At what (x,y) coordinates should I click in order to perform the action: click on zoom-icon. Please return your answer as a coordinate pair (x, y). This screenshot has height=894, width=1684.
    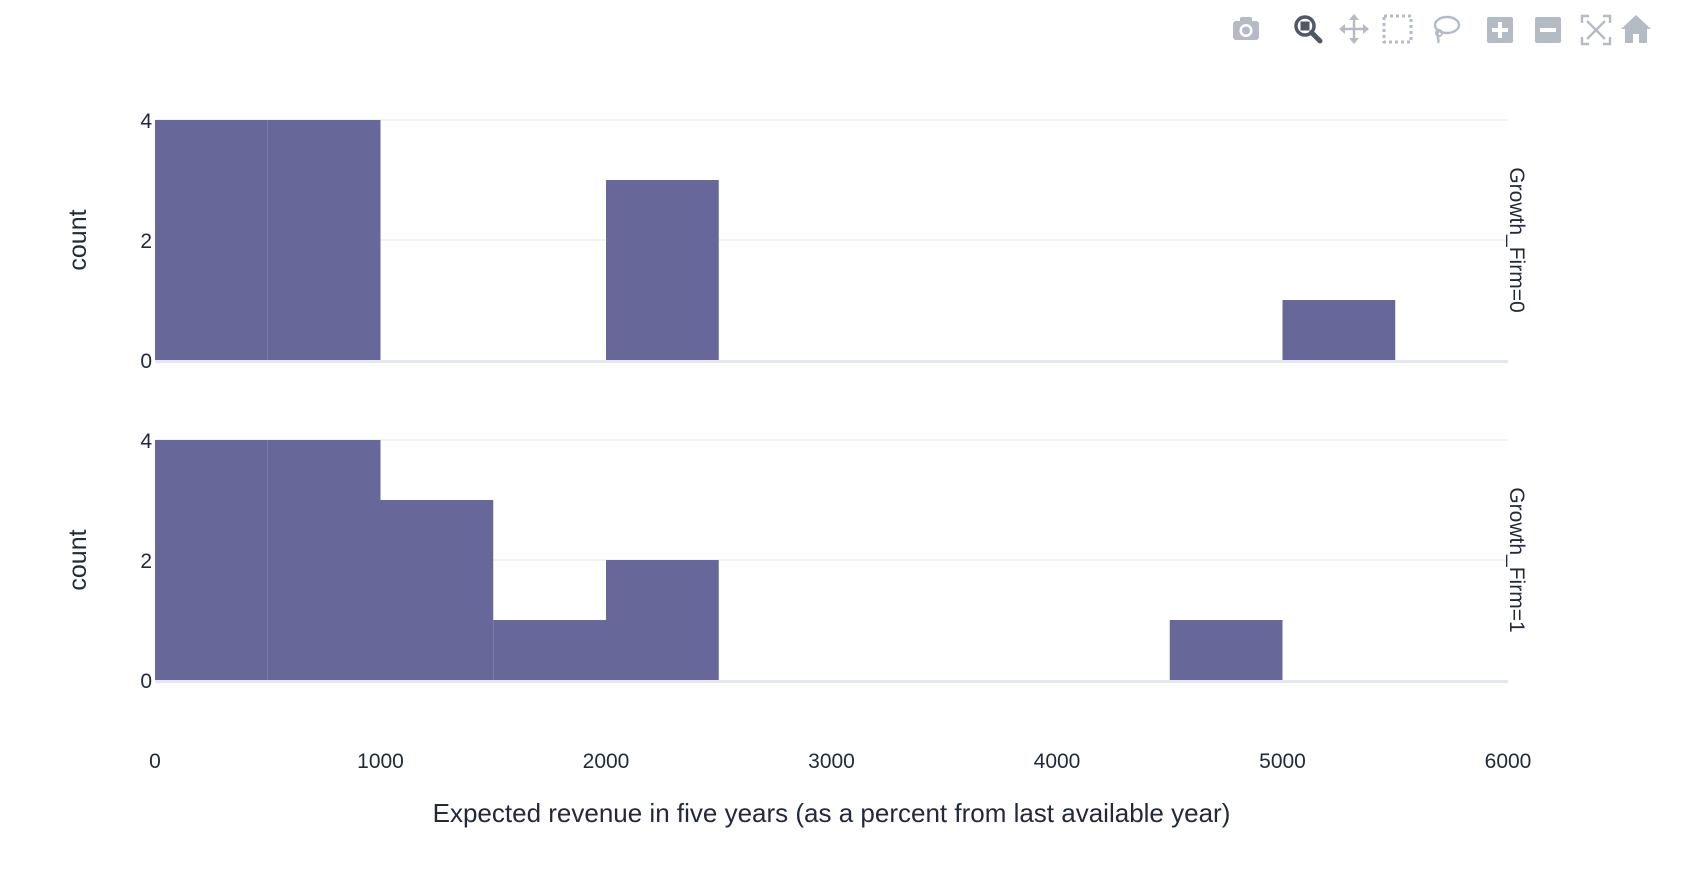
    Looking at the image, I should click on (1308, 29).